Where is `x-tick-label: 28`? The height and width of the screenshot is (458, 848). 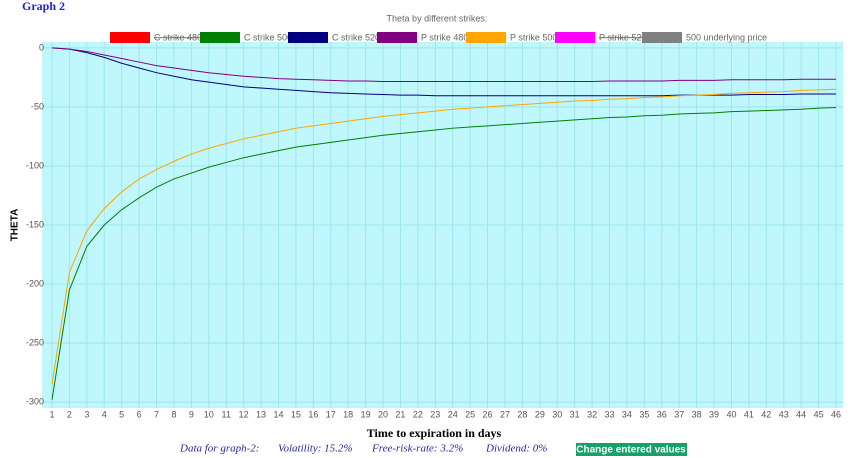
x-tick-label: 28 is located at coordinates (522, 414).